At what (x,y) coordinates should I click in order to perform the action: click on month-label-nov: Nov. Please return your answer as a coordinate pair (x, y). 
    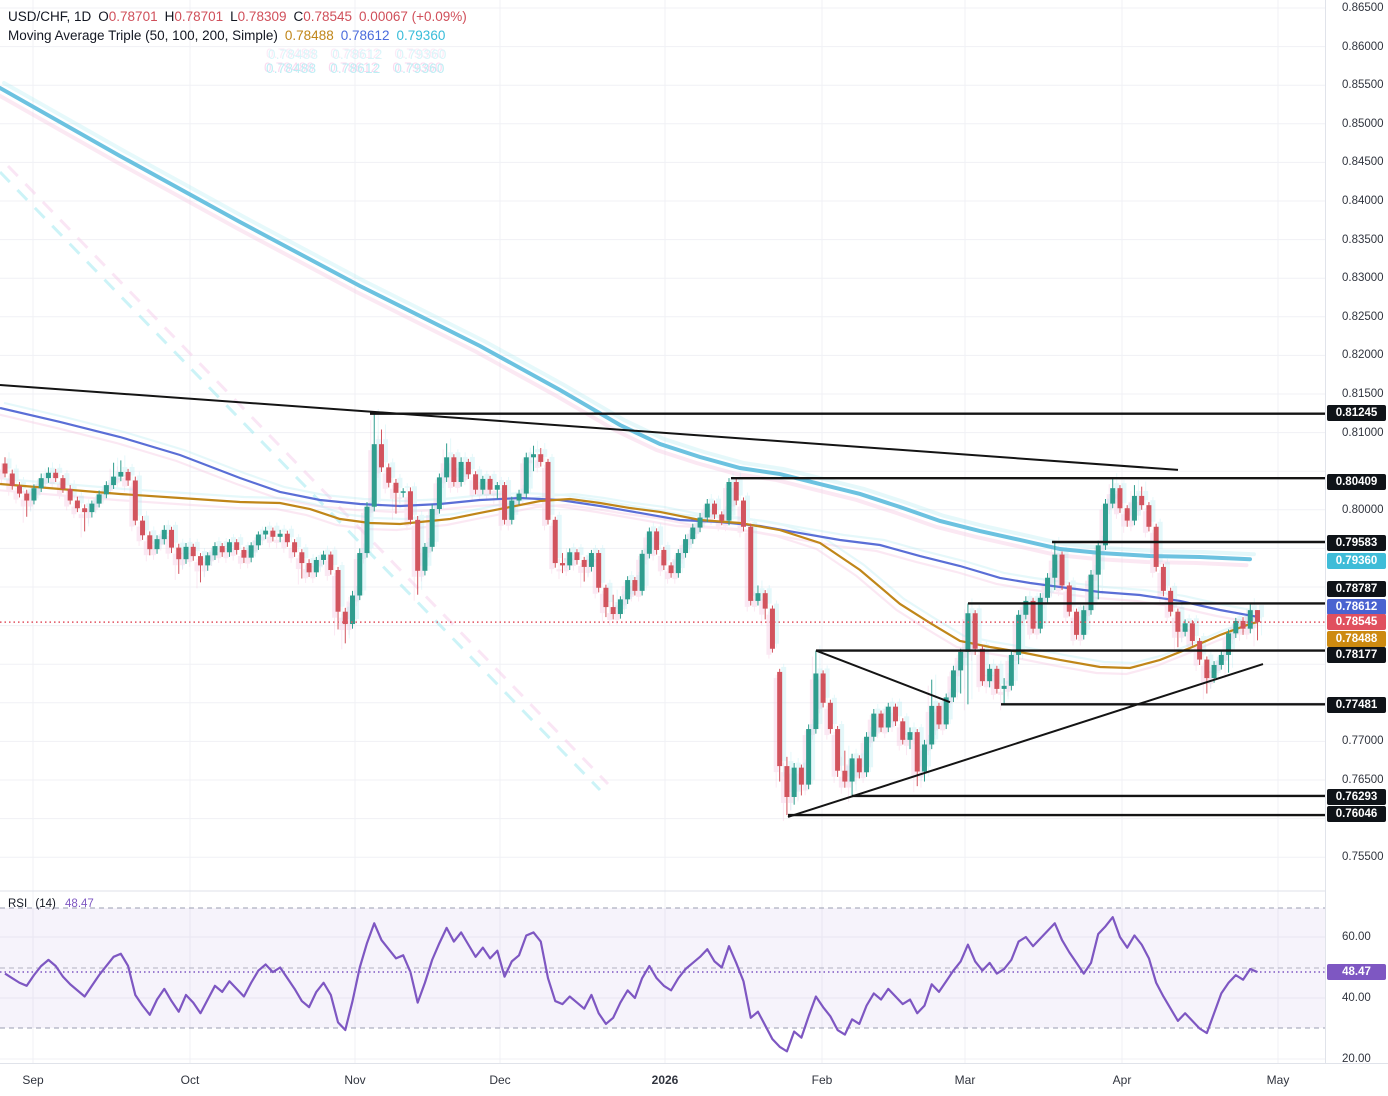
    Looking at the image, I should click on (355, 1080).